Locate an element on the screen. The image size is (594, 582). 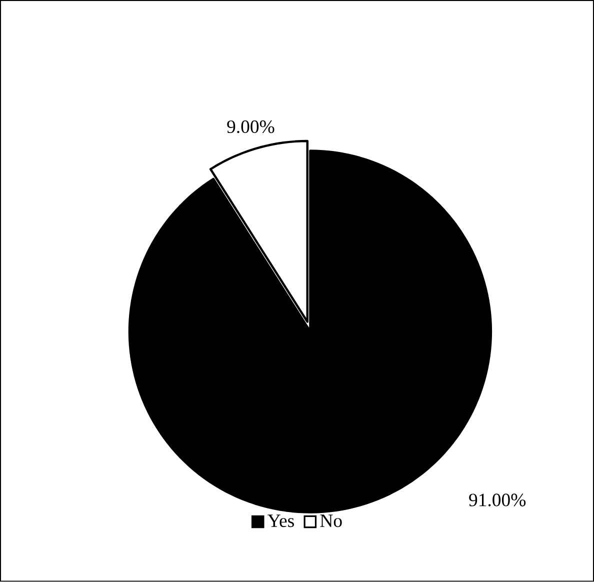
data-label: 91.00% is located at coordinates (497, 500).